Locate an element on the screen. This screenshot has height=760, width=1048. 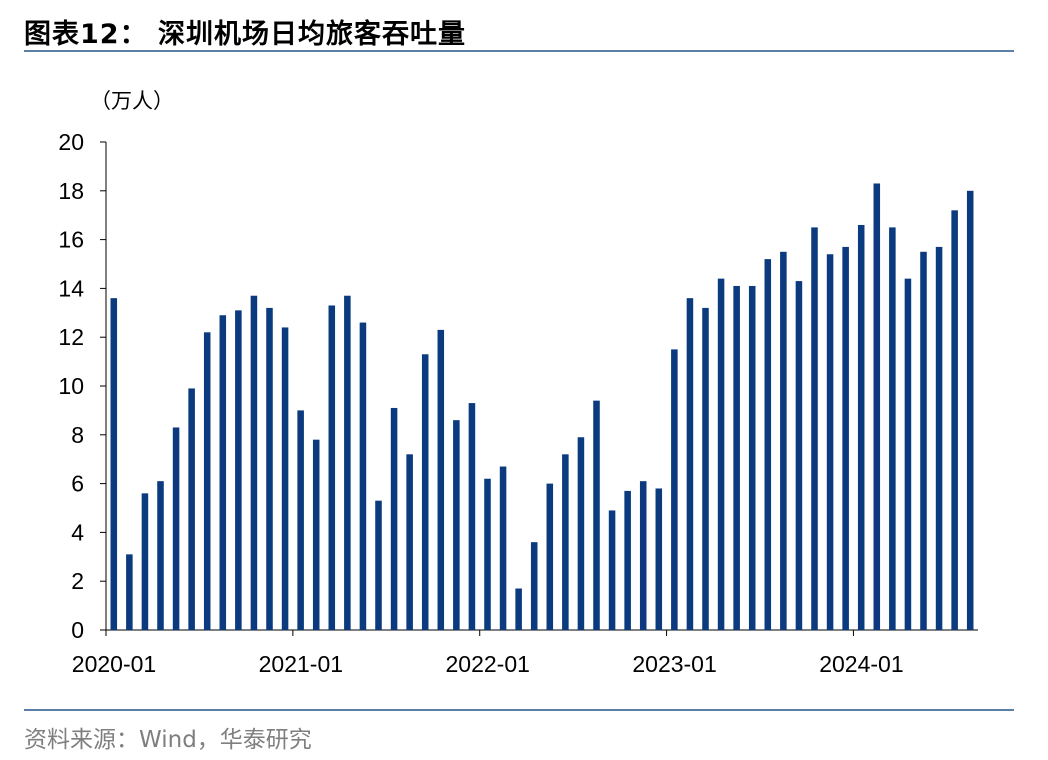
y-tick-label: 0 is located at coordinates (77, 630).